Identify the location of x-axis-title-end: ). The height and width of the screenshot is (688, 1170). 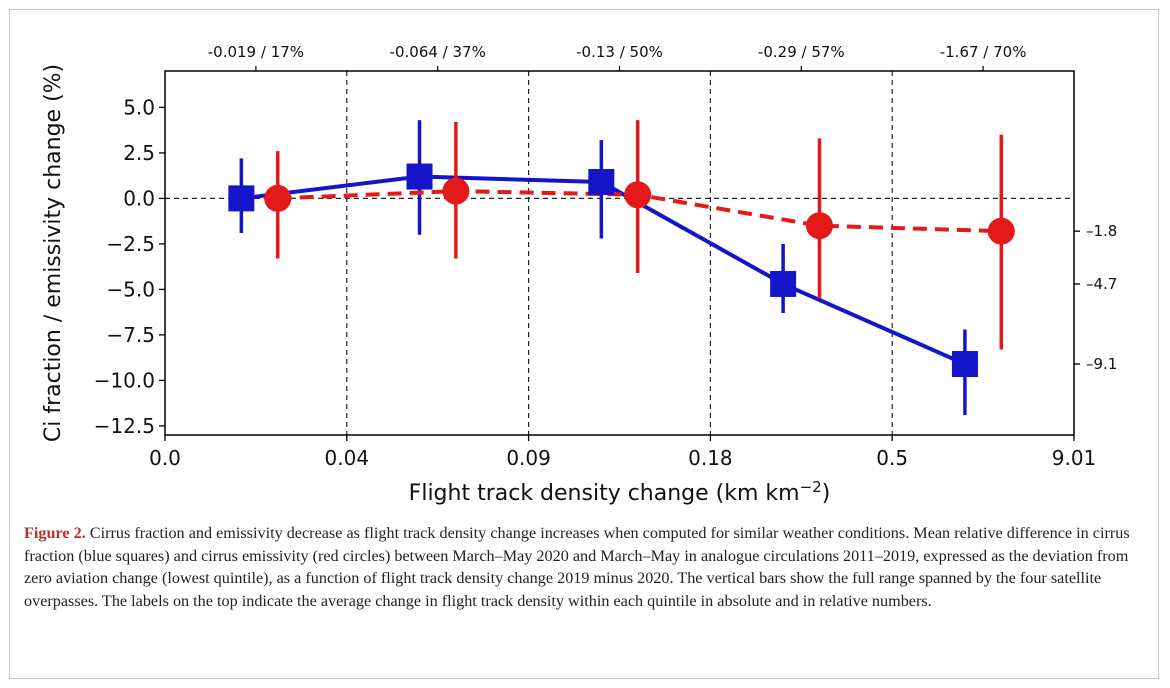
(826, 493).